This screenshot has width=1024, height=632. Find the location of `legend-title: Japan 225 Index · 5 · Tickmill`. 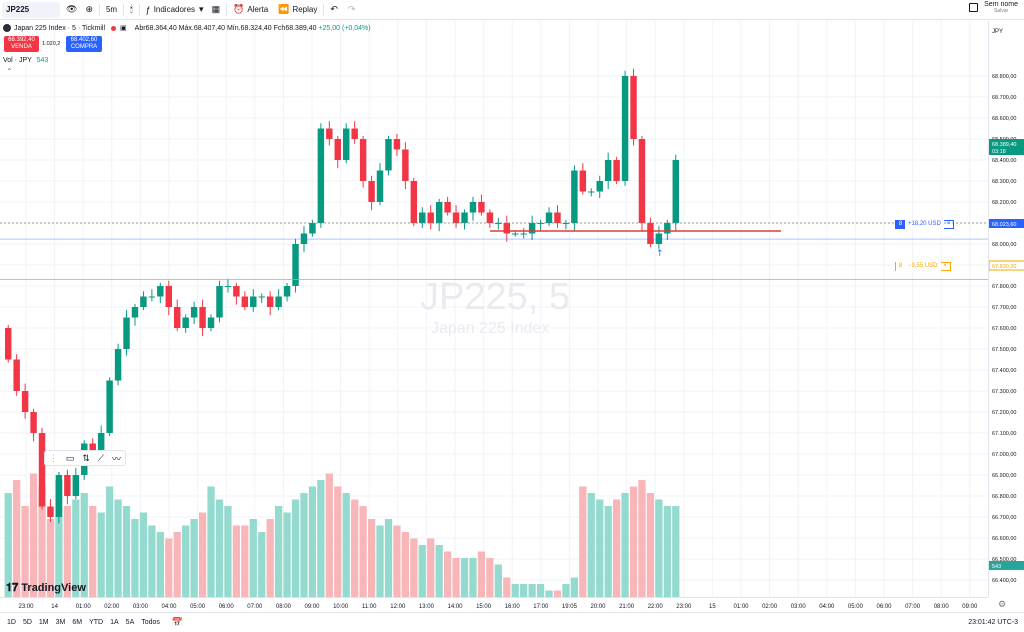

legend-title: Japan 225 Index · 5 · Tickmill is located at coordinates (60, 28).